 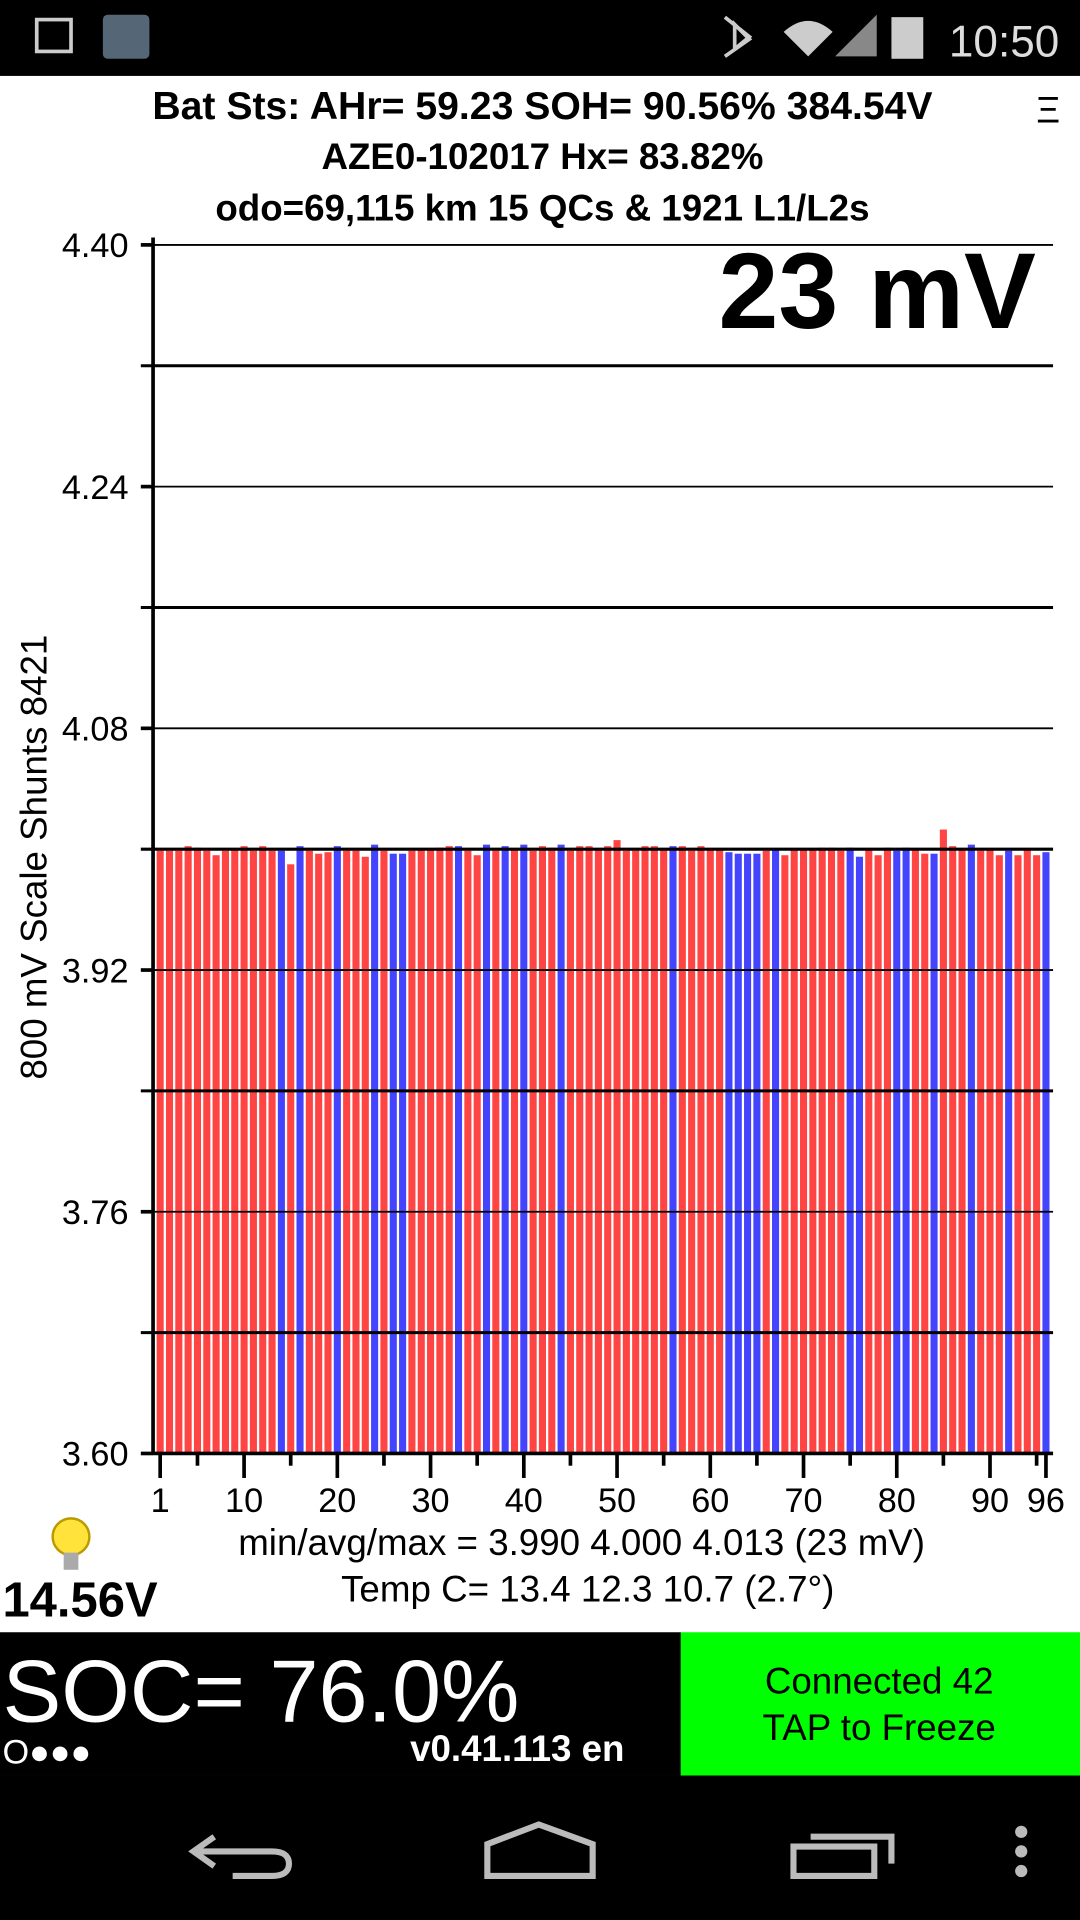 What do you see at coordinates (880, 1704) in the screenshot?
I see `freeze-button` at bounding box center [880, 1704].